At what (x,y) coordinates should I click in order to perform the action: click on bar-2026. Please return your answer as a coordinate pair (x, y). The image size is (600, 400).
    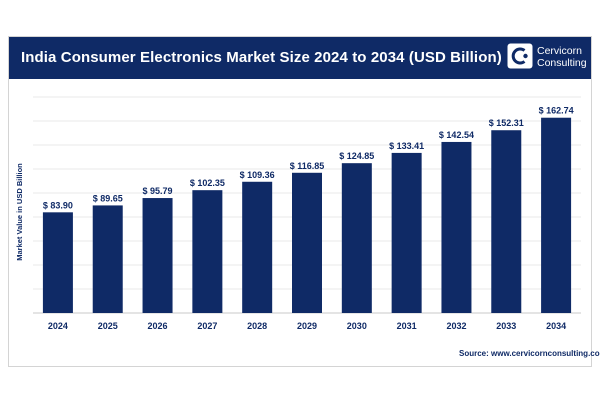
    Looking at the image, I should click on (157, 255).